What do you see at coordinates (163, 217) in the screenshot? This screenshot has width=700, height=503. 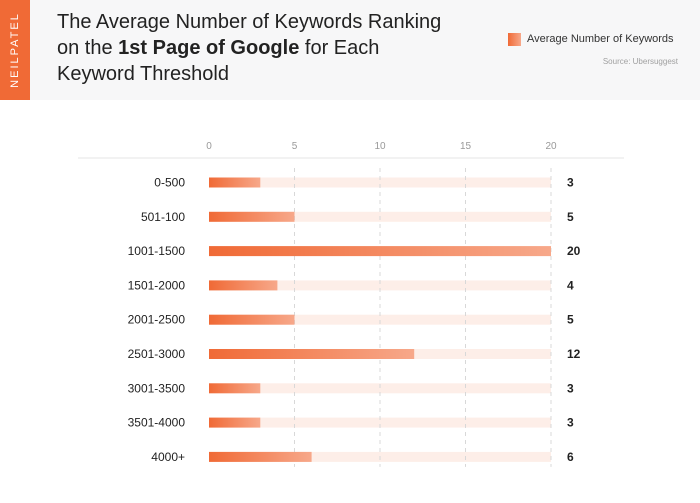 I see `category-label: 501-100` at bounding box center [163, 217].